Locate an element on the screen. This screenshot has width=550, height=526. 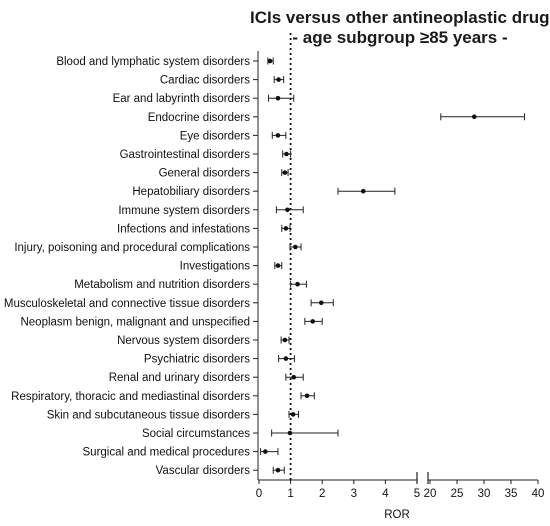
x-tick-label: 1 is located at coordinates (290, 494).